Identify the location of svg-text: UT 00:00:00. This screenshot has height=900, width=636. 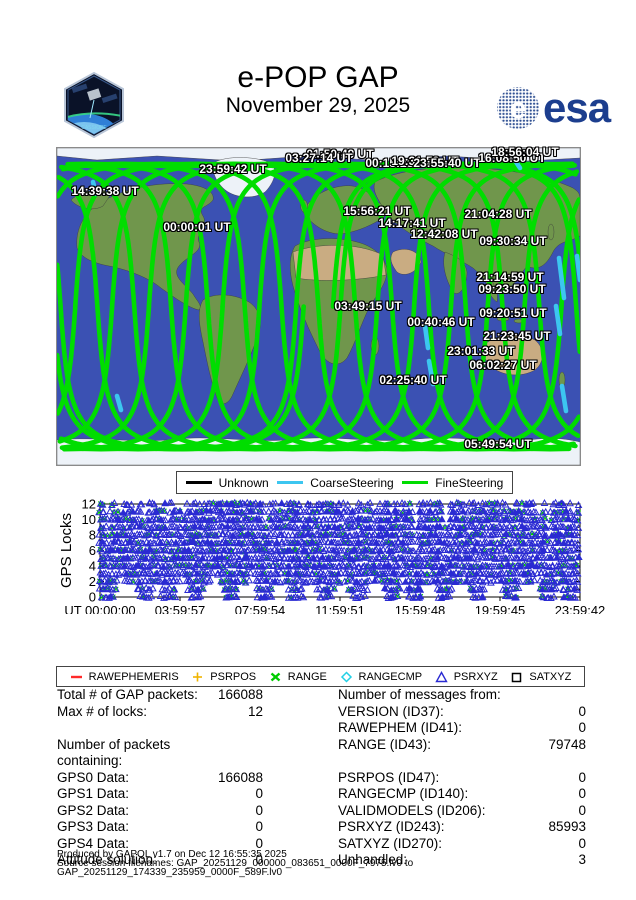
(99, 608).